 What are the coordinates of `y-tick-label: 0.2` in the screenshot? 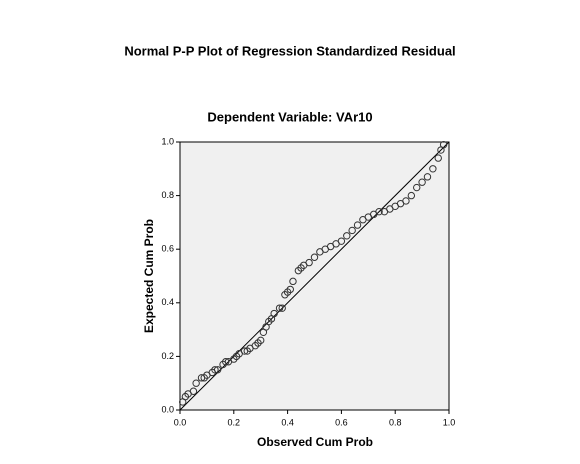 It's located at (167, 356).